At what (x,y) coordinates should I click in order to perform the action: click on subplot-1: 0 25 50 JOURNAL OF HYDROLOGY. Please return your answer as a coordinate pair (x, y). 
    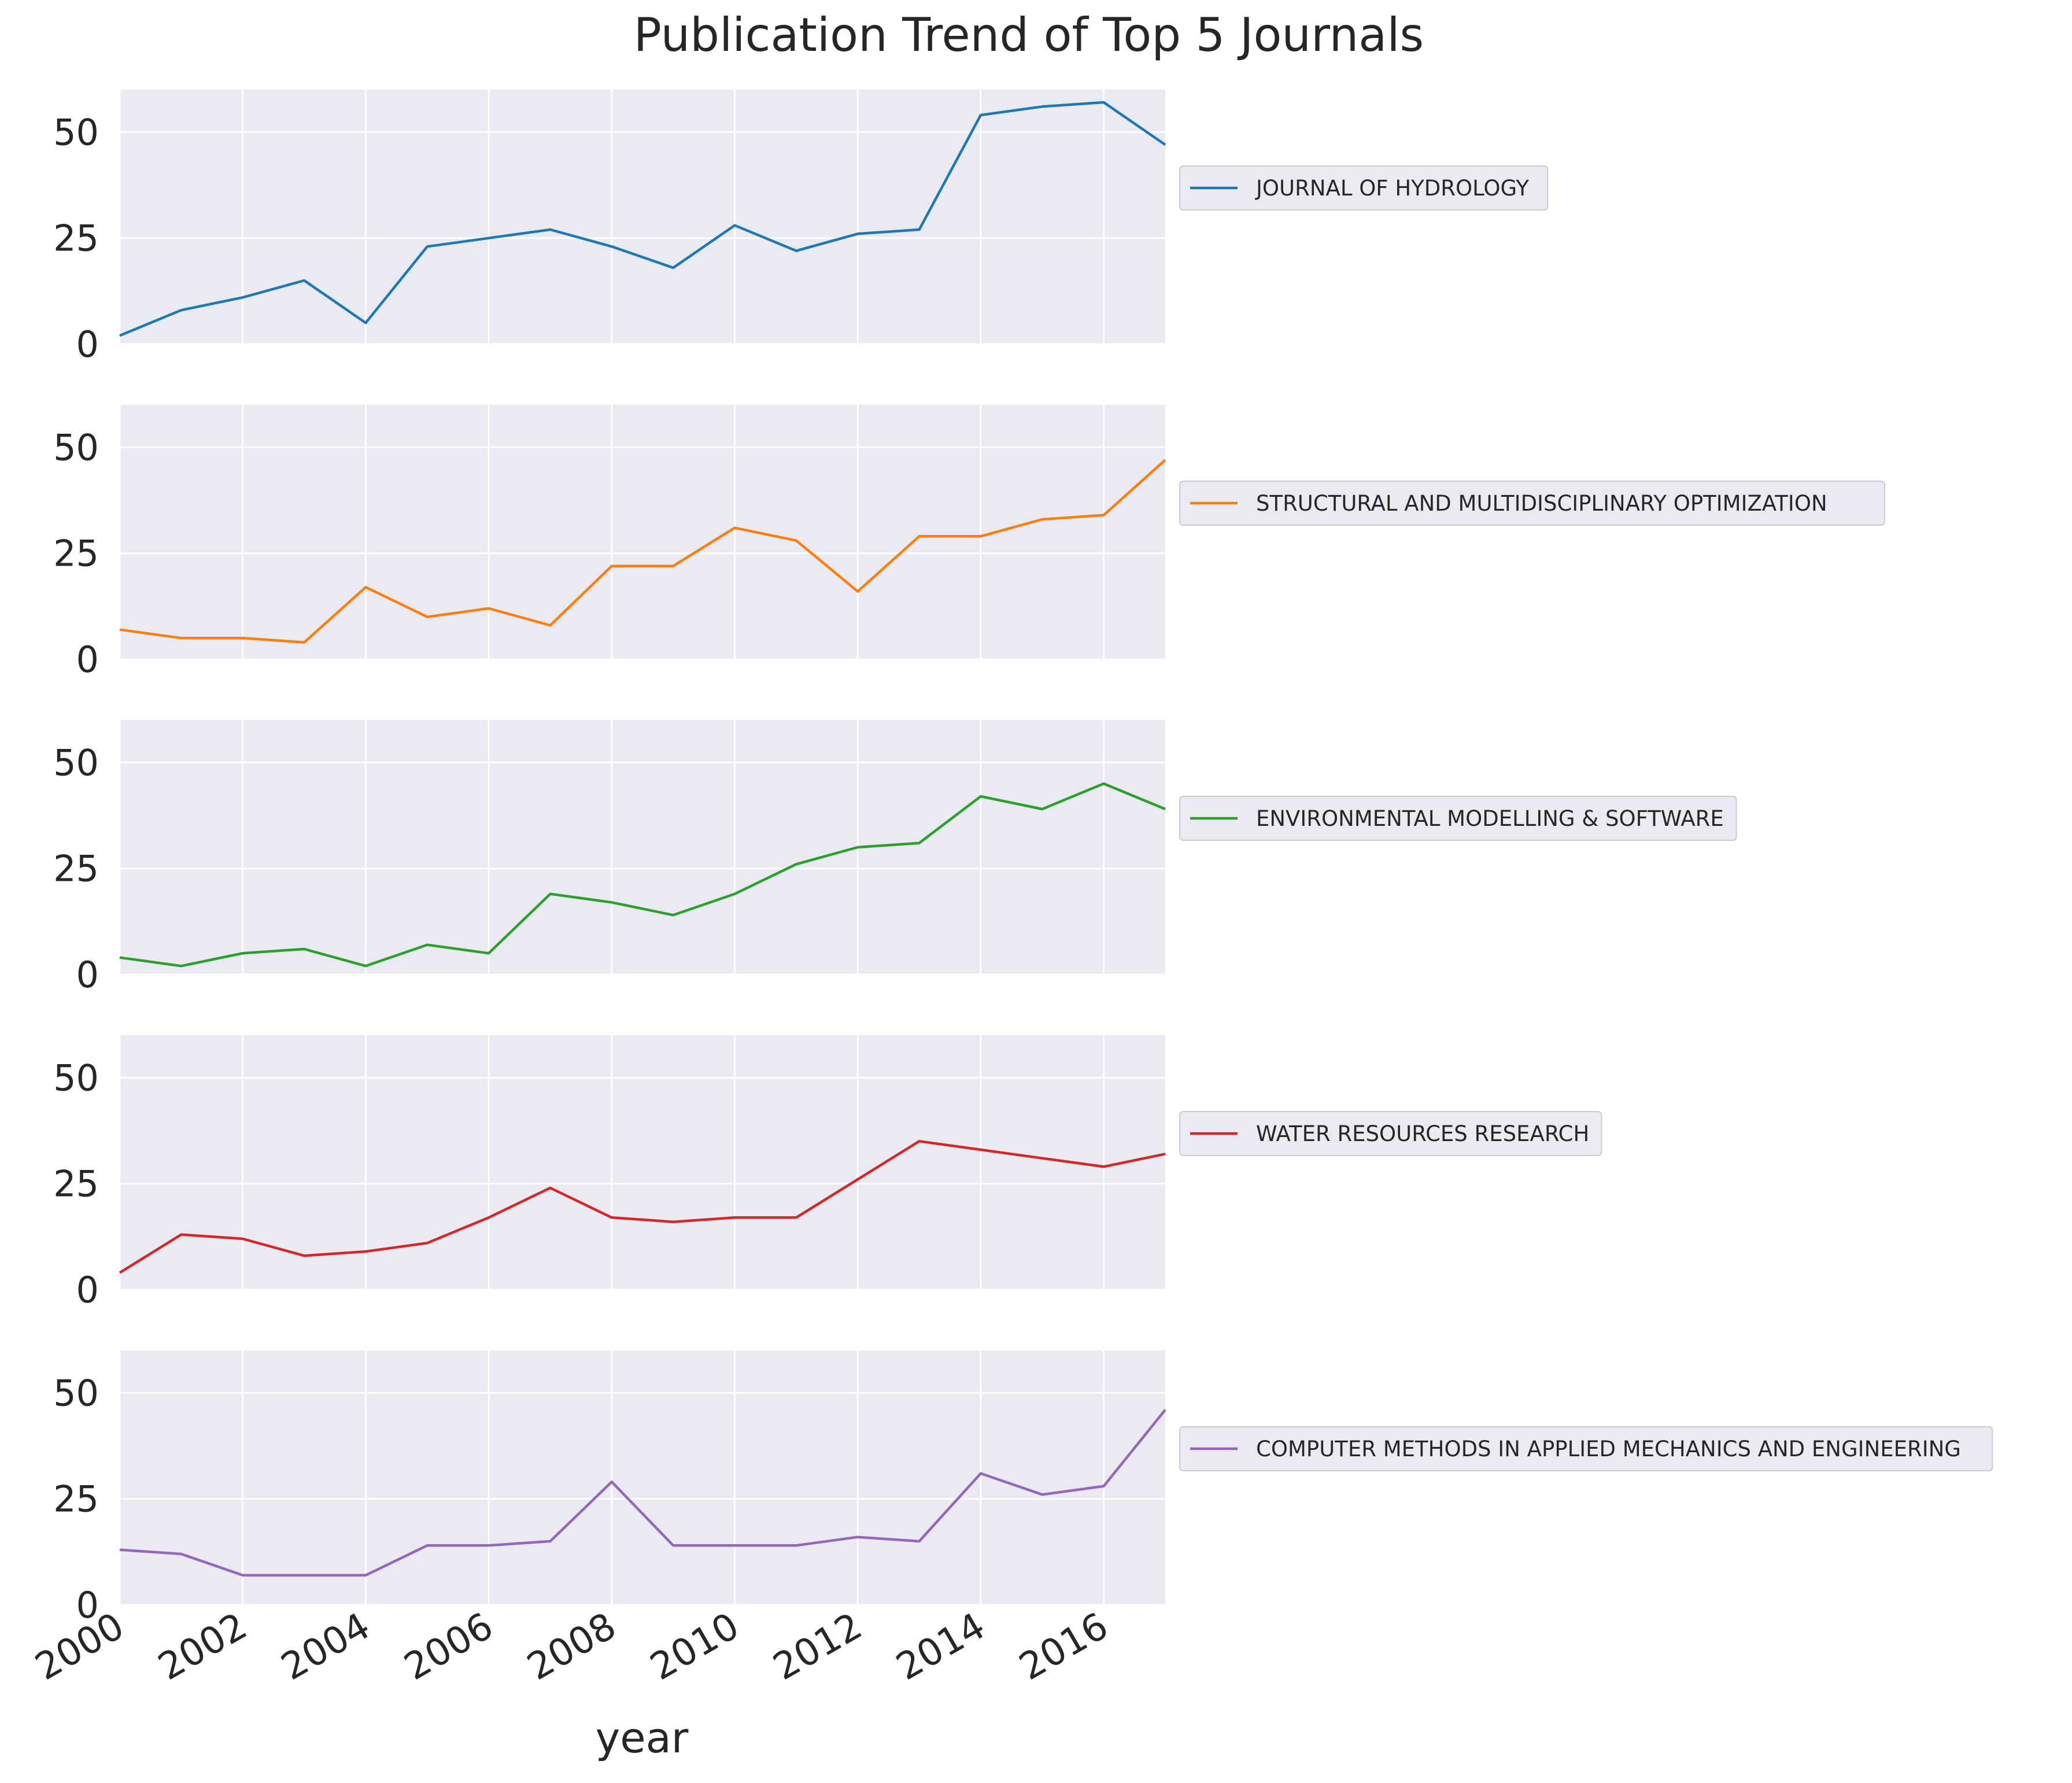
    Looking at the image, I should click on (801, 228).